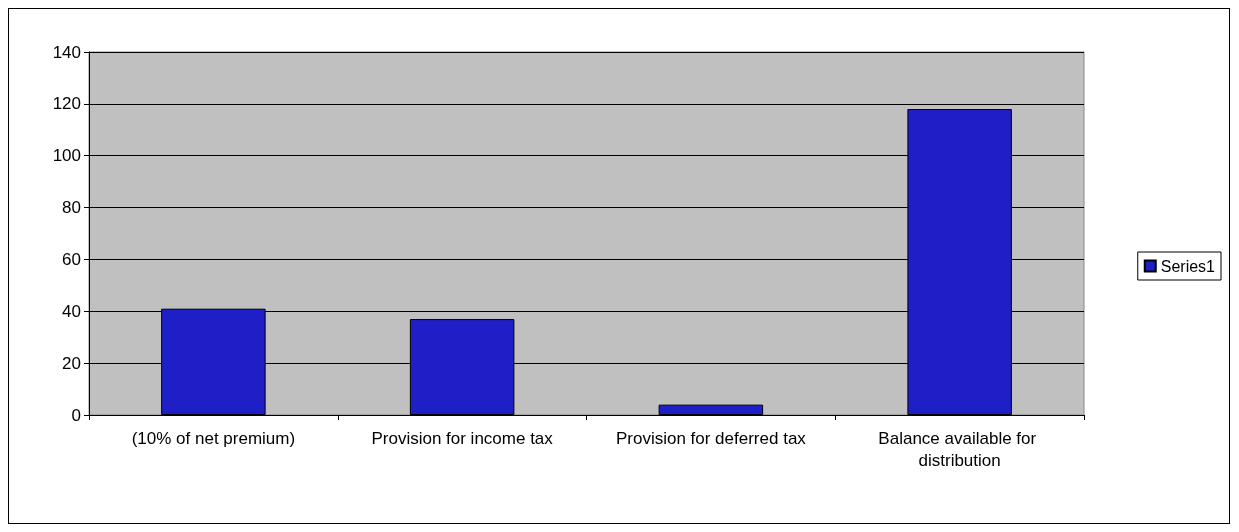 Image resolution: width=1239 pixels, height=532 pixels. Describe the element at coordinates (76, 415) in the screenshot. I see `y-tick-label: 0` at that location.